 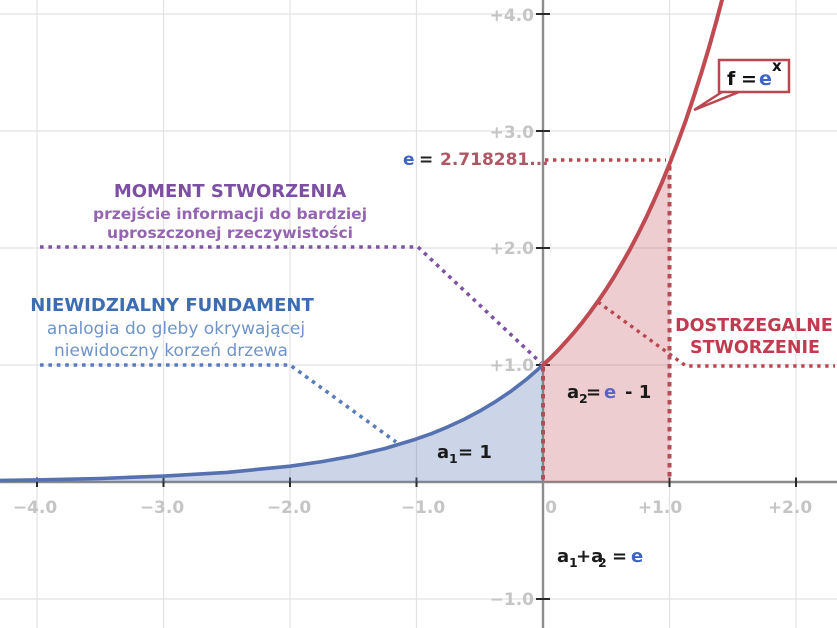 I want to click on area2-rest: - 1, so click(x=638, y=392).